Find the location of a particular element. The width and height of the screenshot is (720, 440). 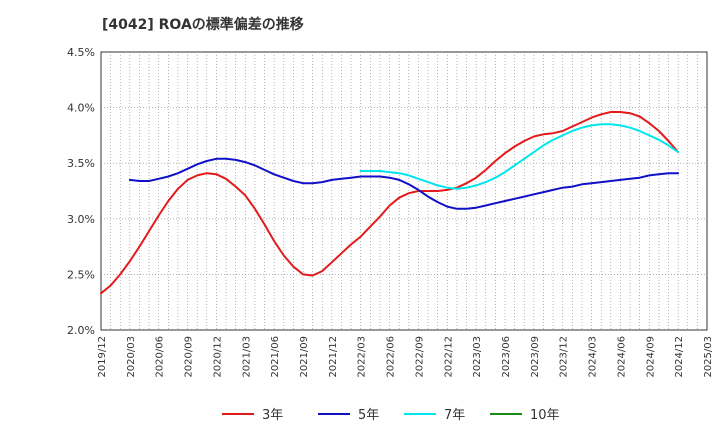

chart-title: [4042] ROAの標準偏差の推移 is located at coordinates (203, 25).